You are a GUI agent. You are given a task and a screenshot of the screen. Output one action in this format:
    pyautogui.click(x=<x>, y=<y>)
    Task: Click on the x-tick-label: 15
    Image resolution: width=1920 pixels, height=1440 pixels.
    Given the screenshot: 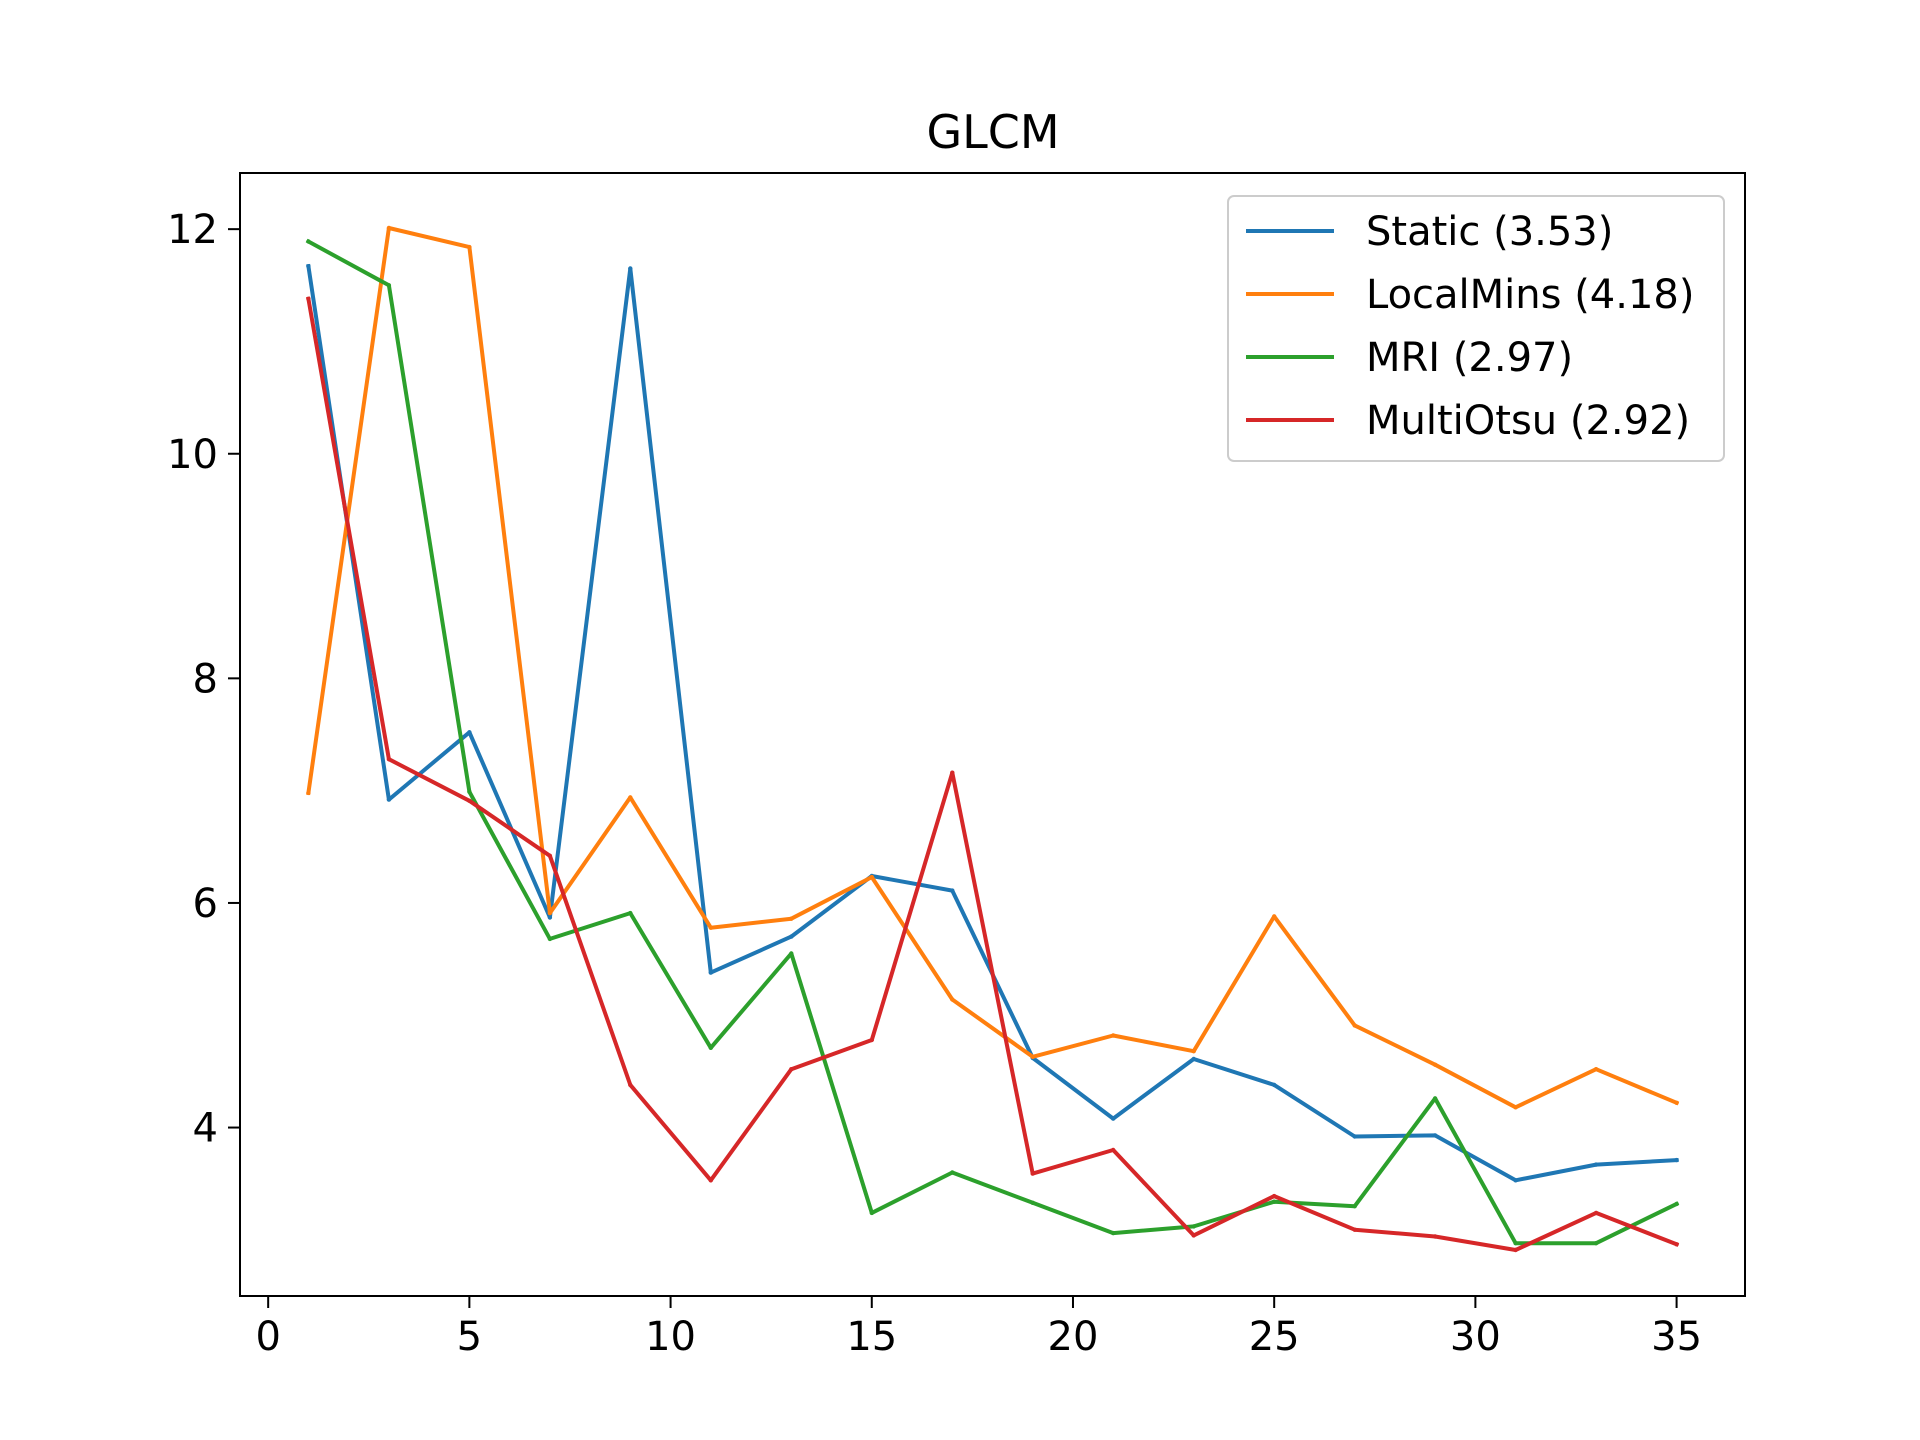 What is the action you would take?
    pyautogui.click(x=871, y=1337)
    